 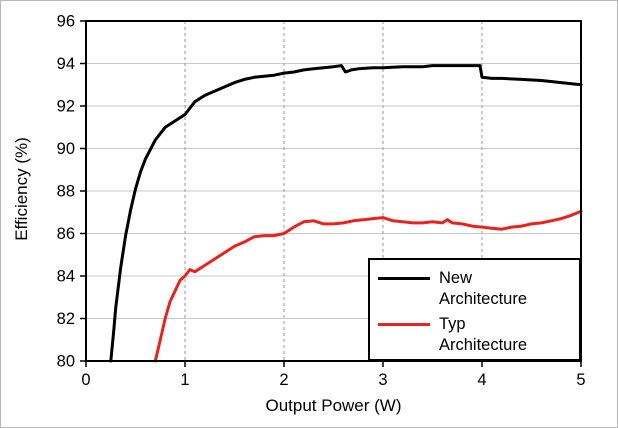 I want to click on svg-text: 3, so click(x=382, y=380).